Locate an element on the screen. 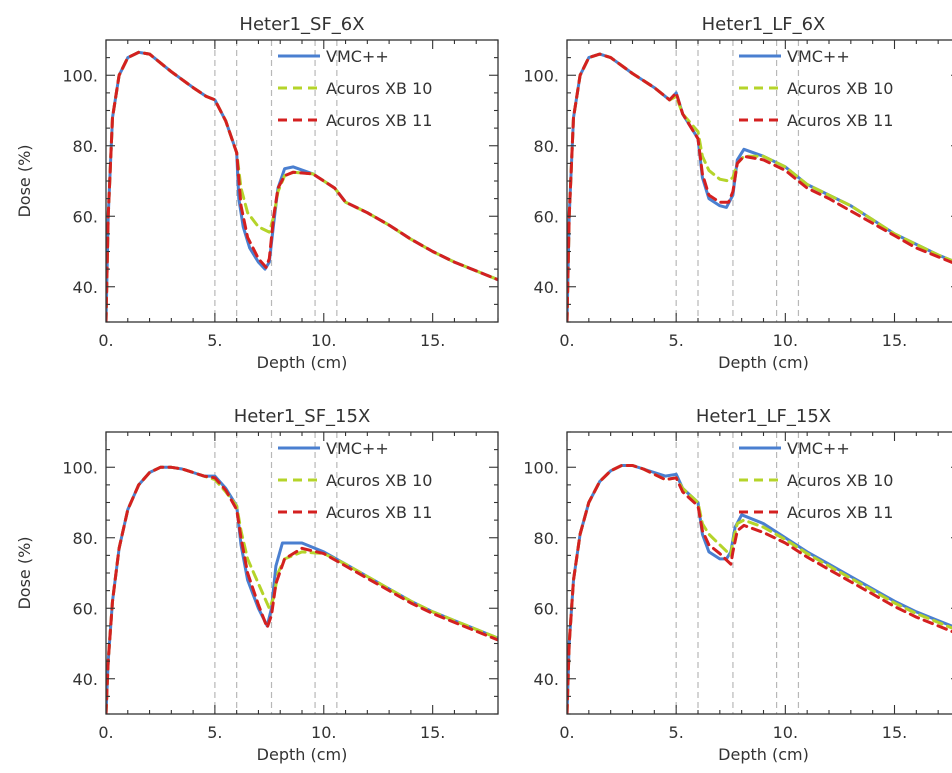 The image size is (952, 773). chart-title: Heter1_SF_6X is located at coordinates (301, 24).